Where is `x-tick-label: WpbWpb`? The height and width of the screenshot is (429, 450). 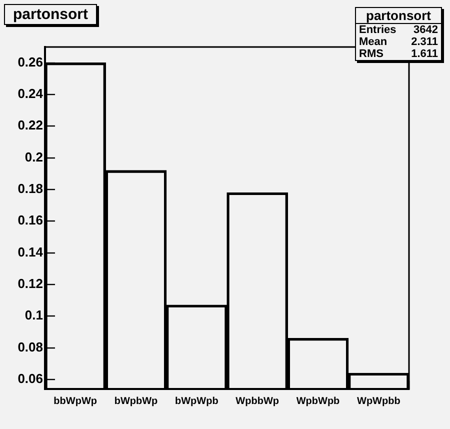
x-tick-label: WpbWpb is located at coordinates (318, 401).